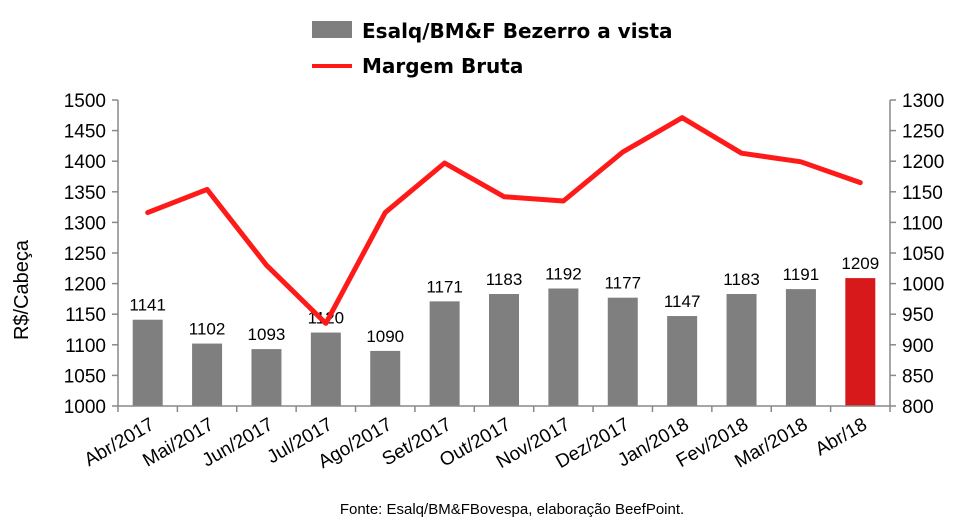 The image size is (960, 525). Describe the element at coordinates (85, 315) in the screenshot. I see `left-tick-label: 1150` at that location.